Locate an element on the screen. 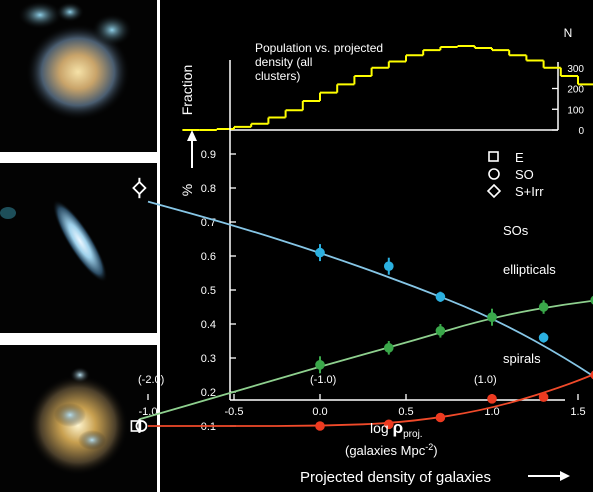  y-tick-label: 0.2 is located at coordinates (208, 393).